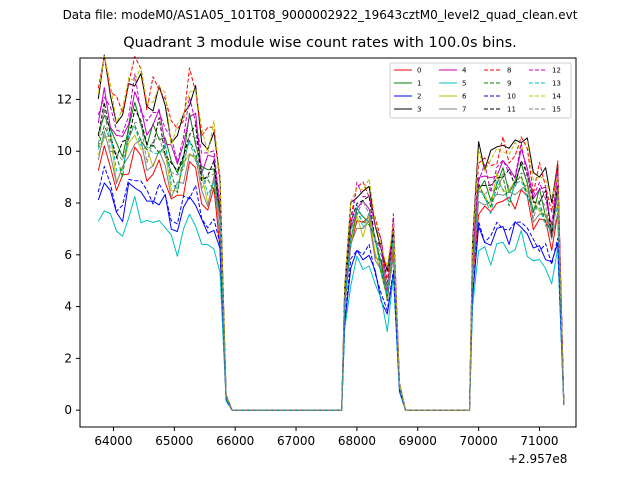 This screenshot has width=640, height=480. I want to click on legend-label-9: 9, so click(509, 84).